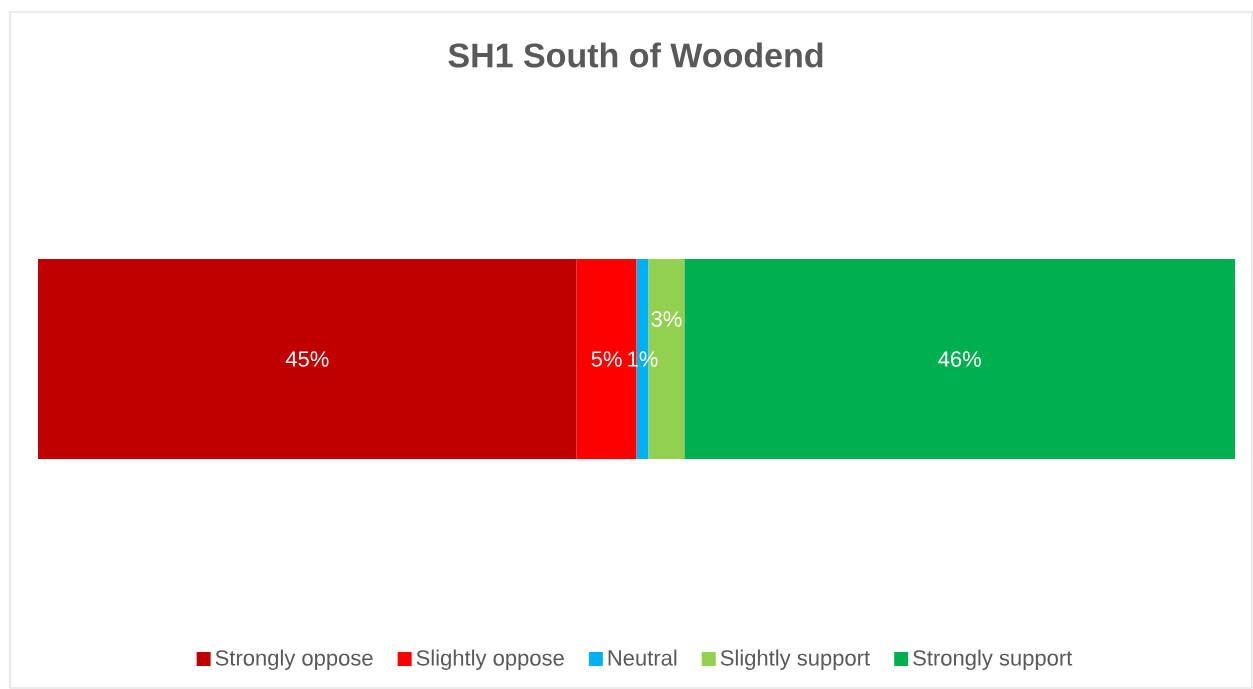 Image resolution: width=1253 pixels, height=689 pixels. Describe the element at coordinates (606, 359) in the screenshot. I see `data-label: 5%` at that location.